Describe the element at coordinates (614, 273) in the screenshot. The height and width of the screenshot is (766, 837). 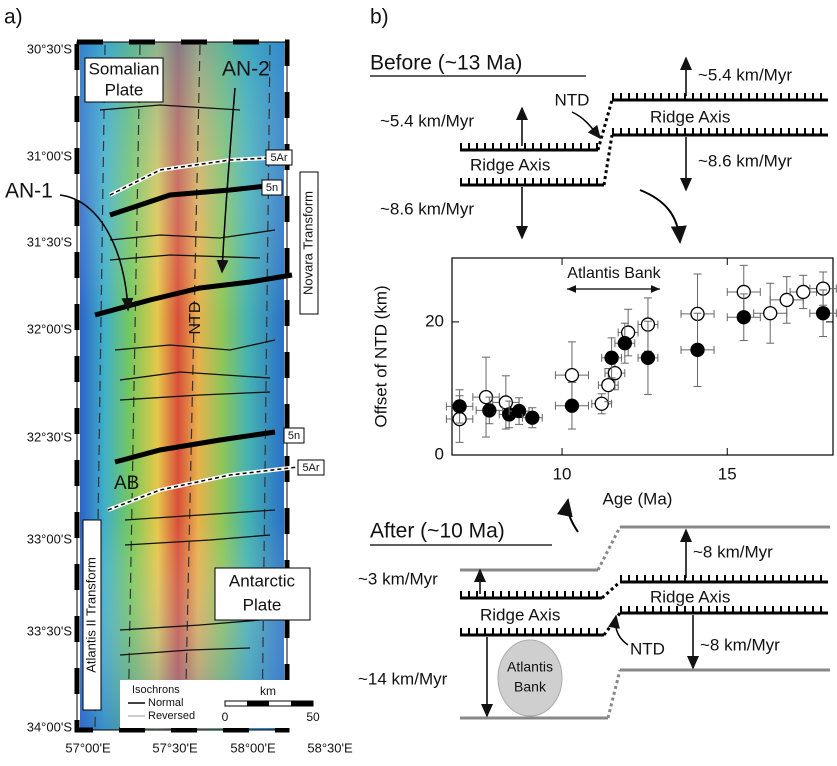
I see `annotation: Atlantis Bank` at that location.